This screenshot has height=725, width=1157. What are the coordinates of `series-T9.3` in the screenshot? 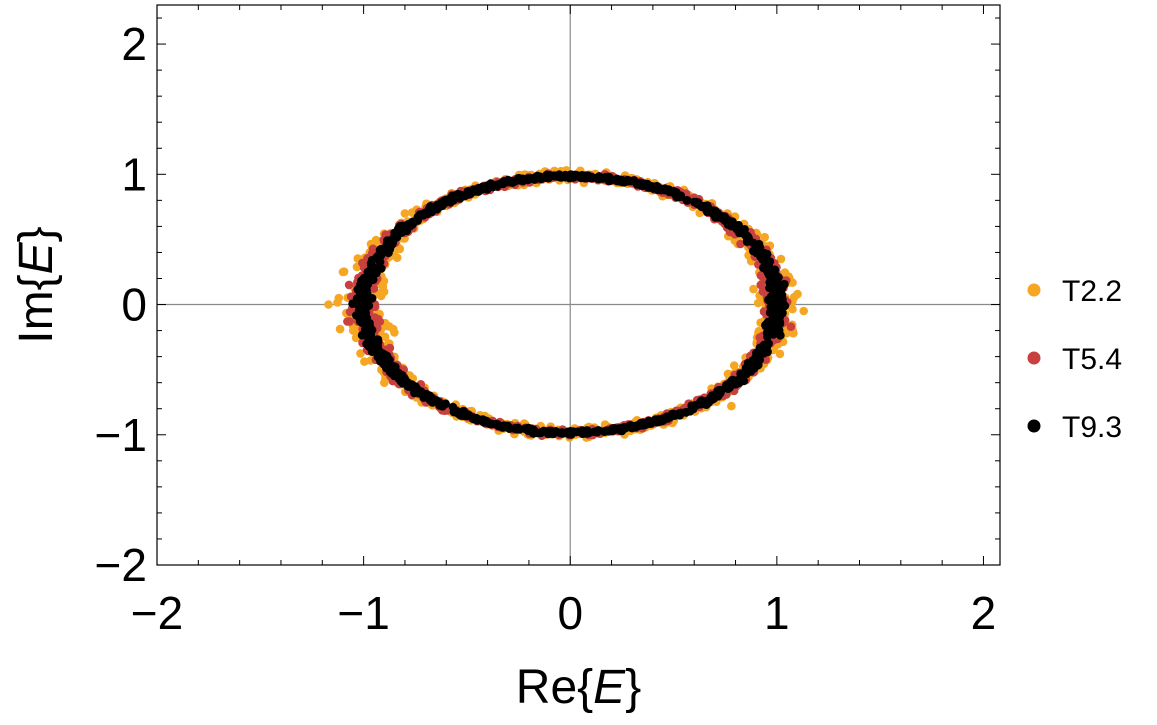 It's located at (569, 304).